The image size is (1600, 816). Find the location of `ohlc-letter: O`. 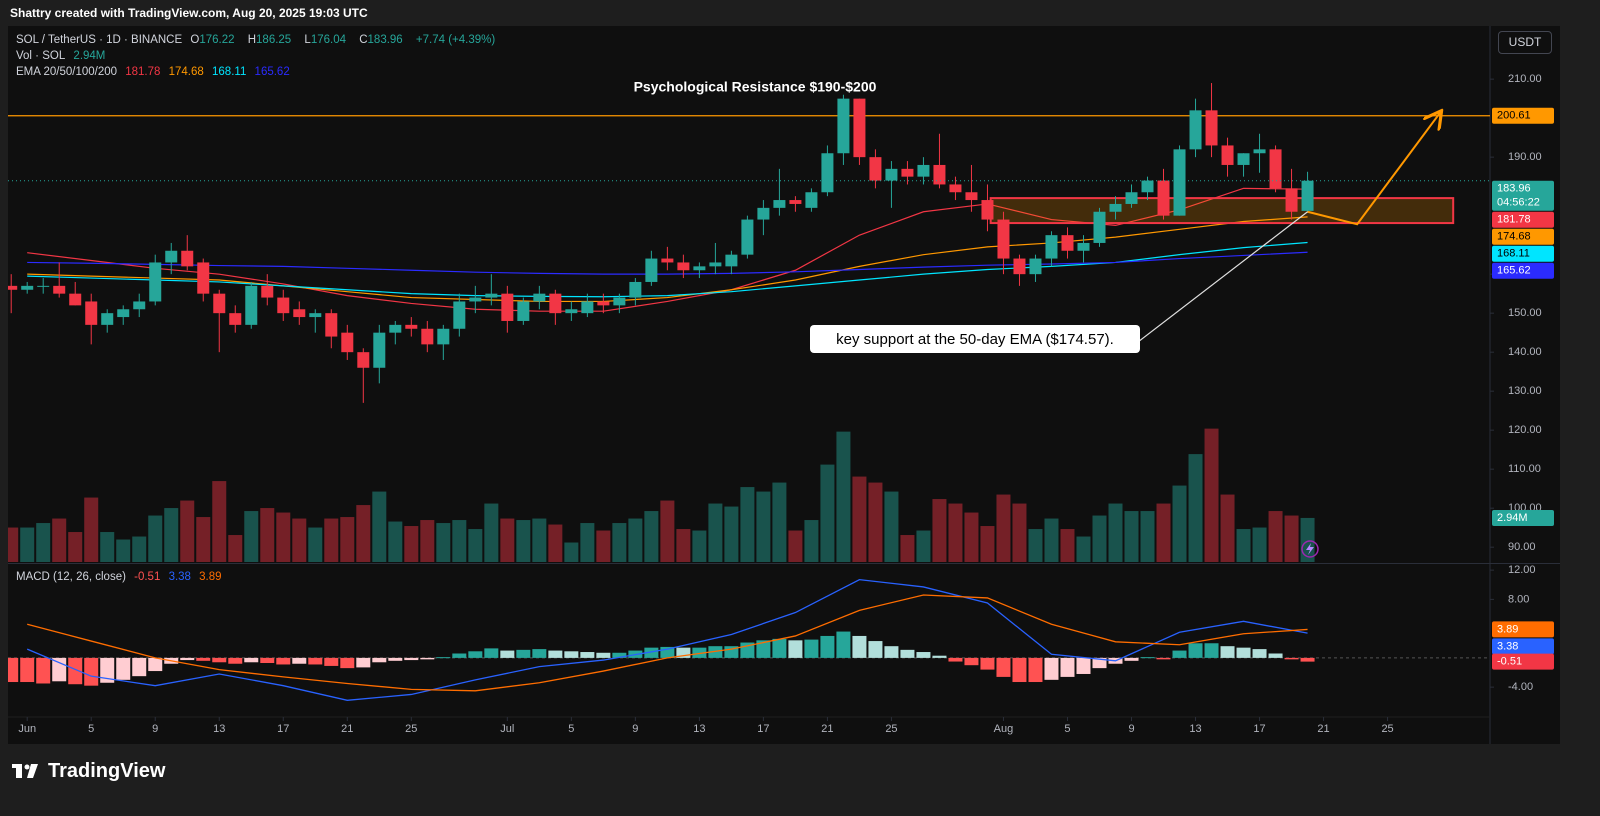

ohlc-letter: O is located at coordinates (195, 40).